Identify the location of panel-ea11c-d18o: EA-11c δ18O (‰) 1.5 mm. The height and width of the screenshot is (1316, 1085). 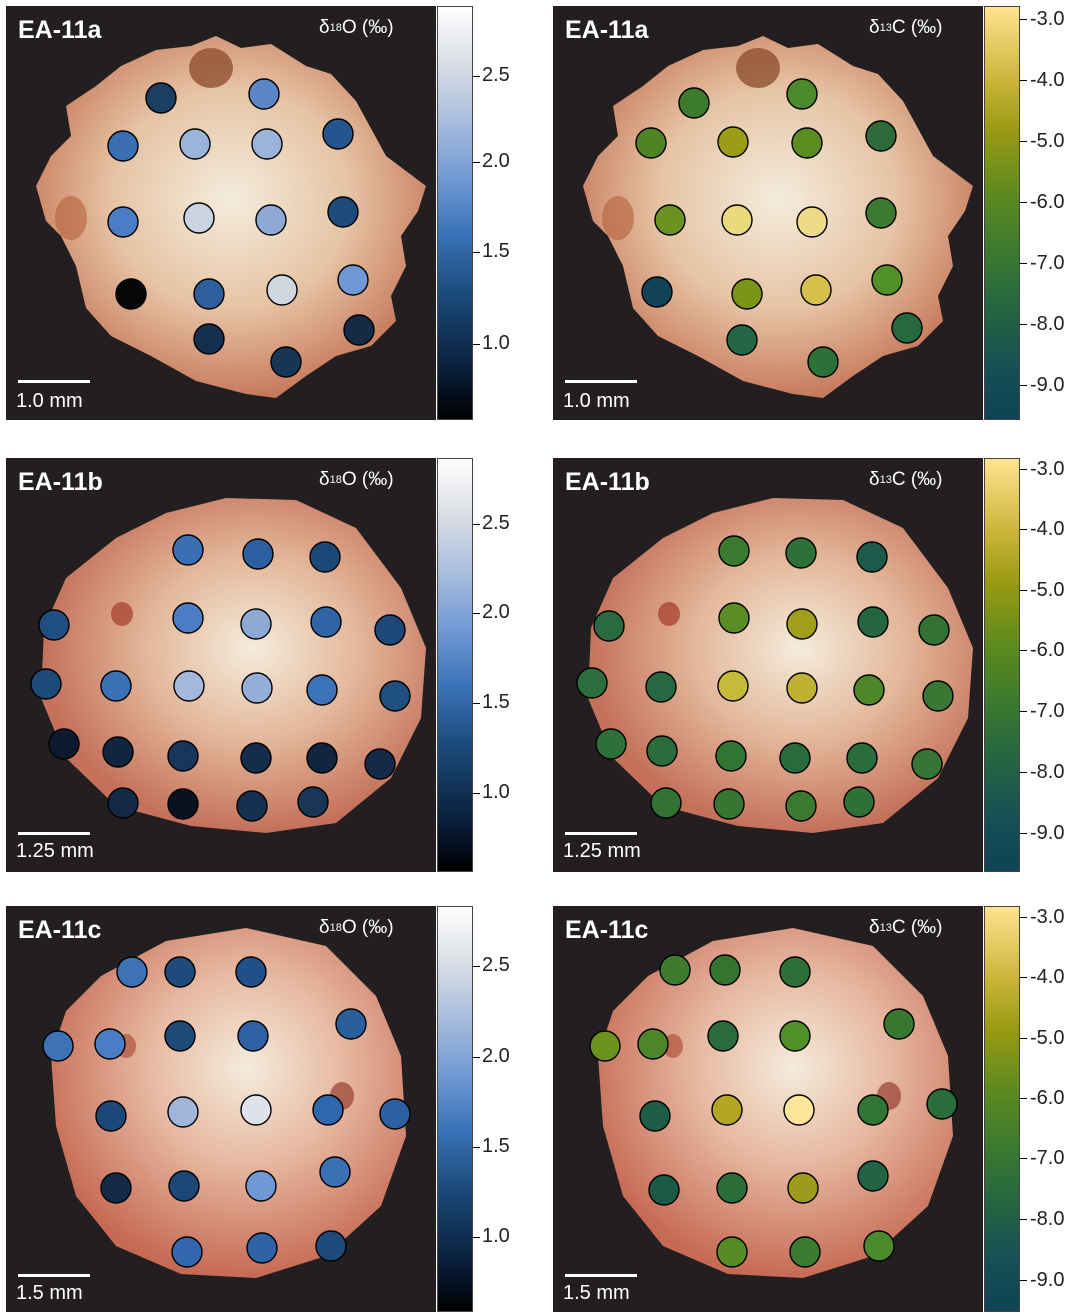
(221, 1109).